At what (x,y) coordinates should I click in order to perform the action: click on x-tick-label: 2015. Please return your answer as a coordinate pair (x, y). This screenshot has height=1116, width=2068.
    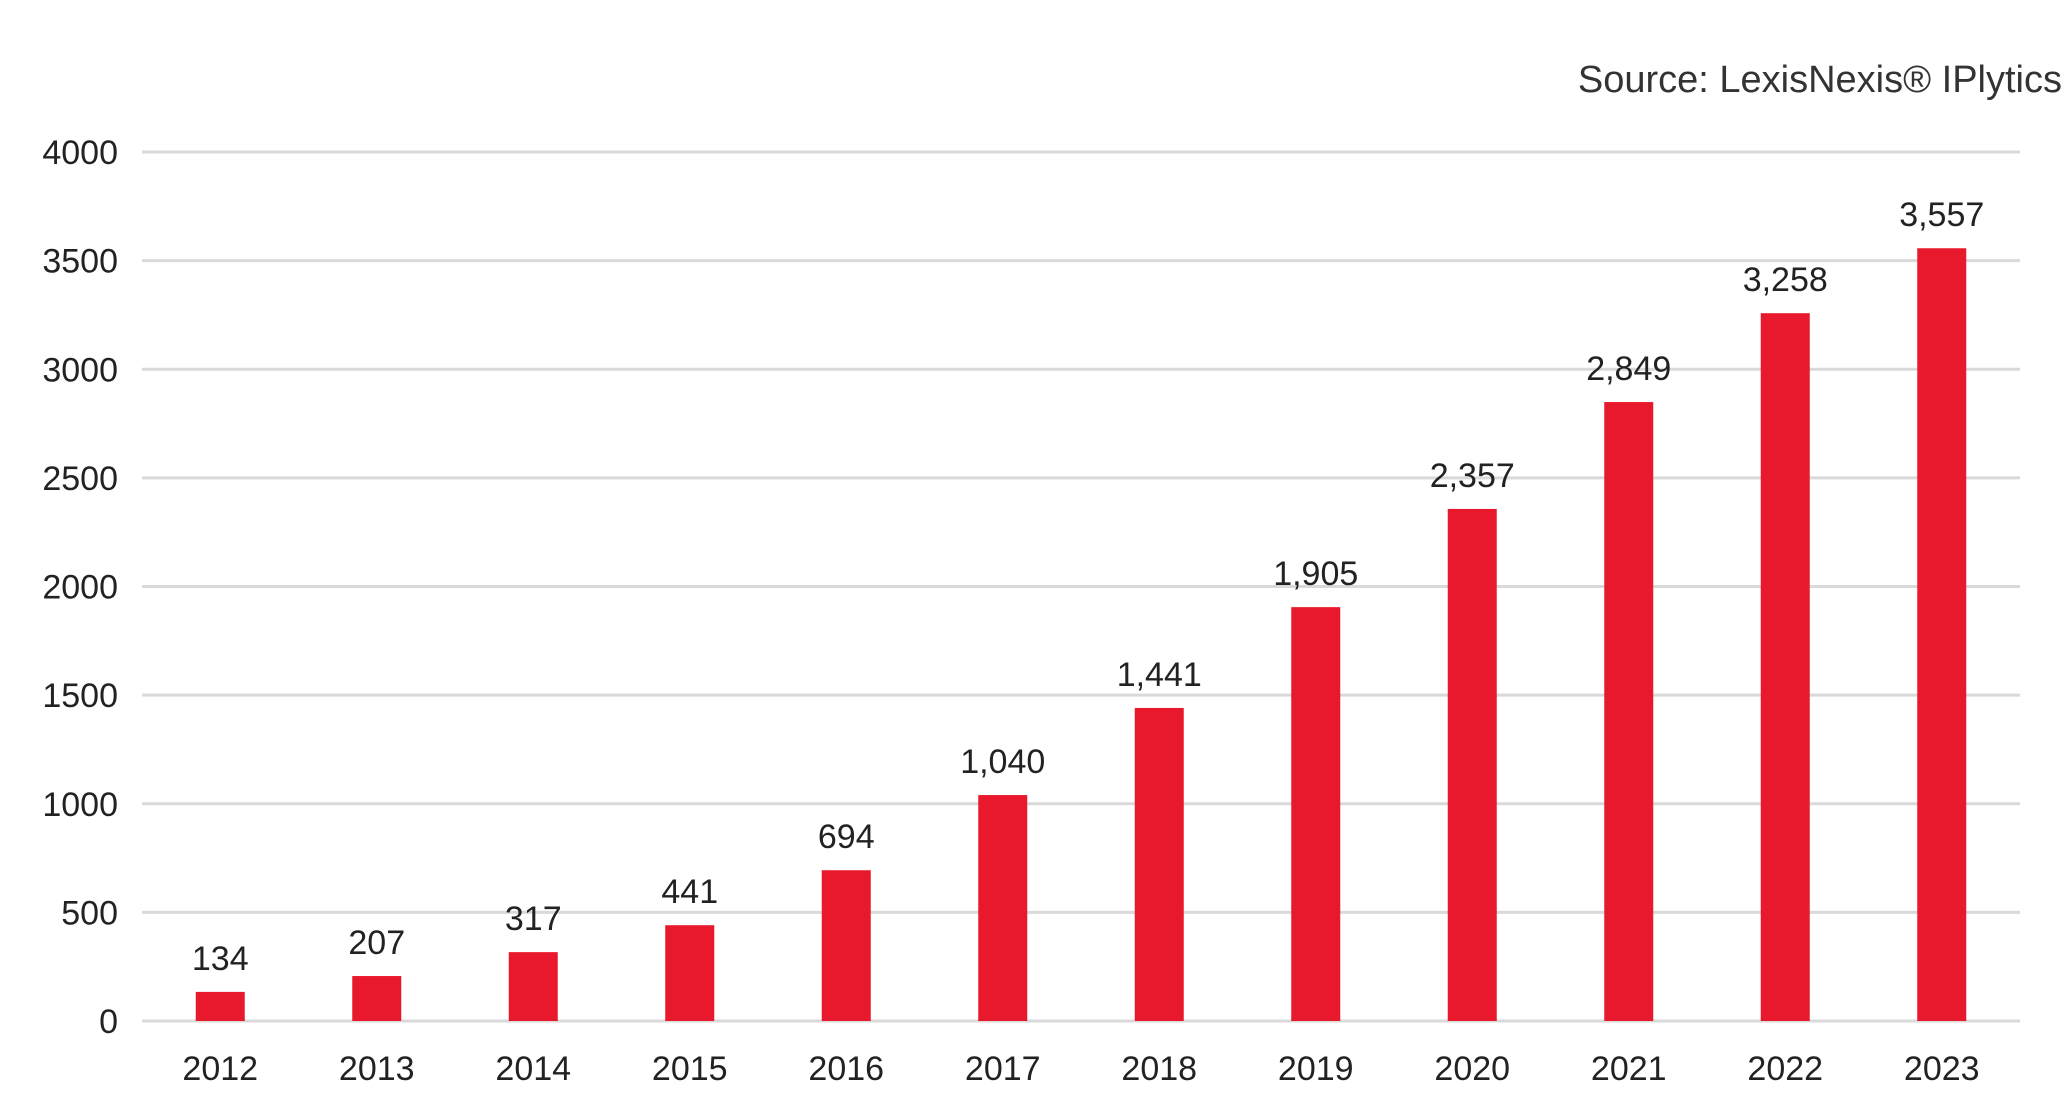
    Looking at the image, I should click on (690, 1069).